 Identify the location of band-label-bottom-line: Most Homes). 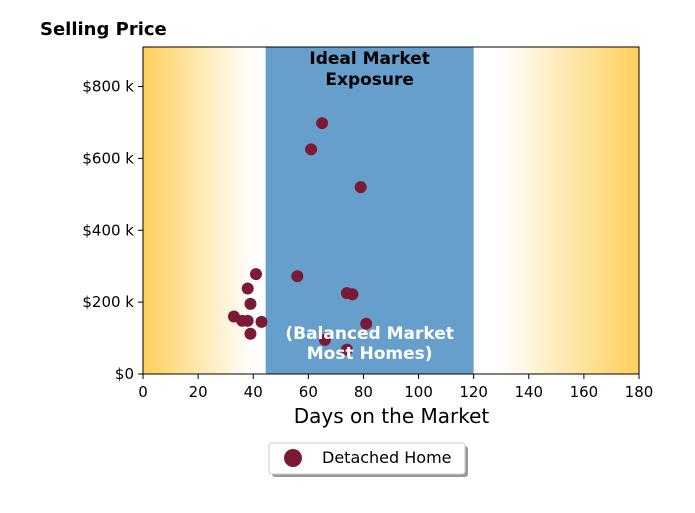
(370, 354).